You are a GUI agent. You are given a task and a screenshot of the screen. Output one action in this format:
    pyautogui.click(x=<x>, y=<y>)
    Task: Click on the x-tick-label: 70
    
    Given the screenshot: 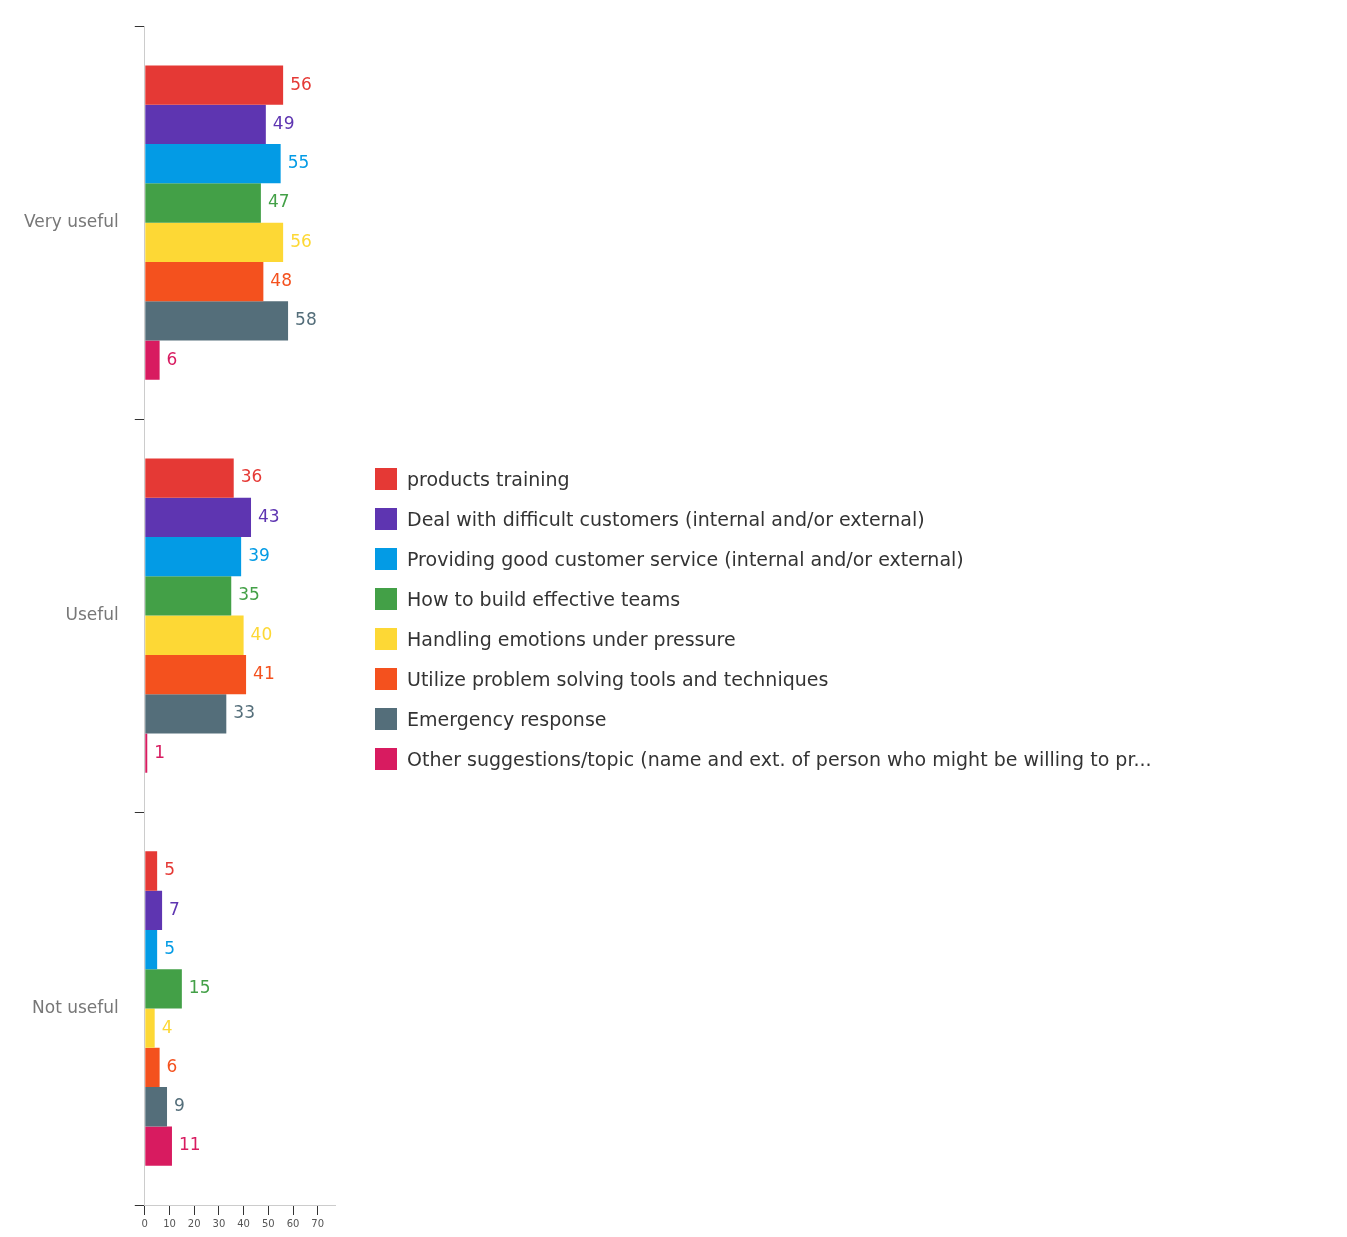 What is the action you would take?
    pyautogui.click(x=318, y=1223)
    